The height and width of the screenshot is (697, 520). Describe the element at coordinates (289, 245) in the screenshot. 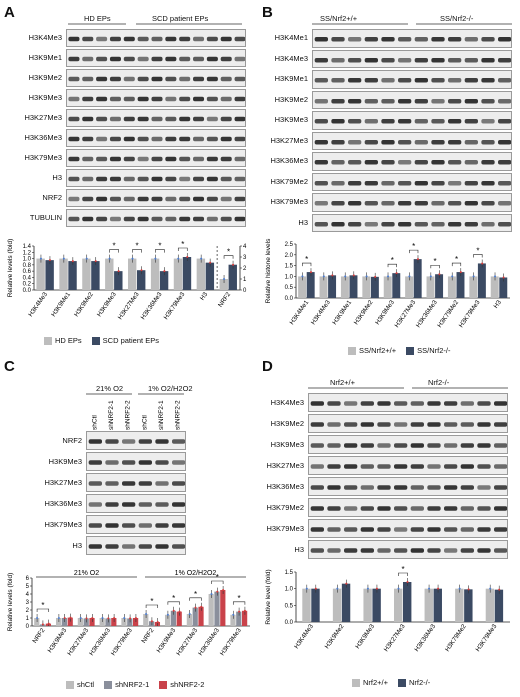

I see `y-tick-label: 2.5` at that location.